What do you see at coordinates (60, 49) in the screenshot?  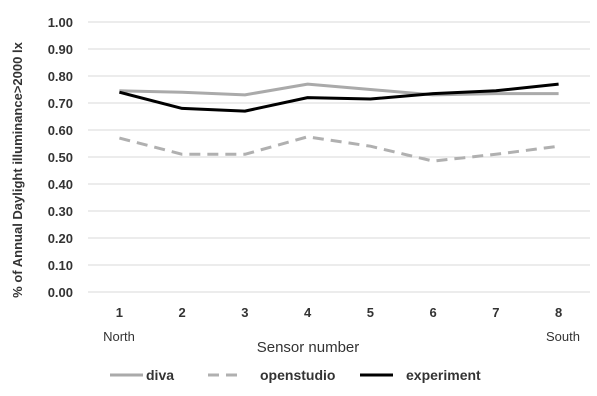 I see `y-tick-label: 0.90` at bounding box center [60, 49].